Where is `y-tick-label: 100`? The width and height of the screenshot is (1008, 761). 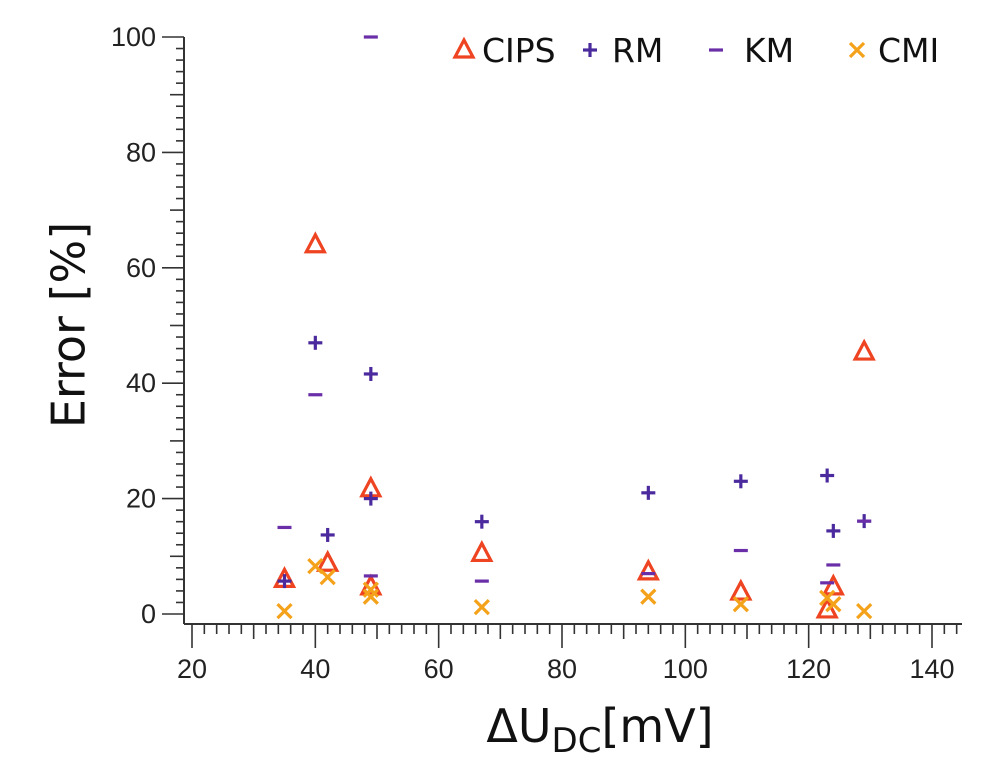 y-tick-label: 100 is located at coordinates (133, 37).